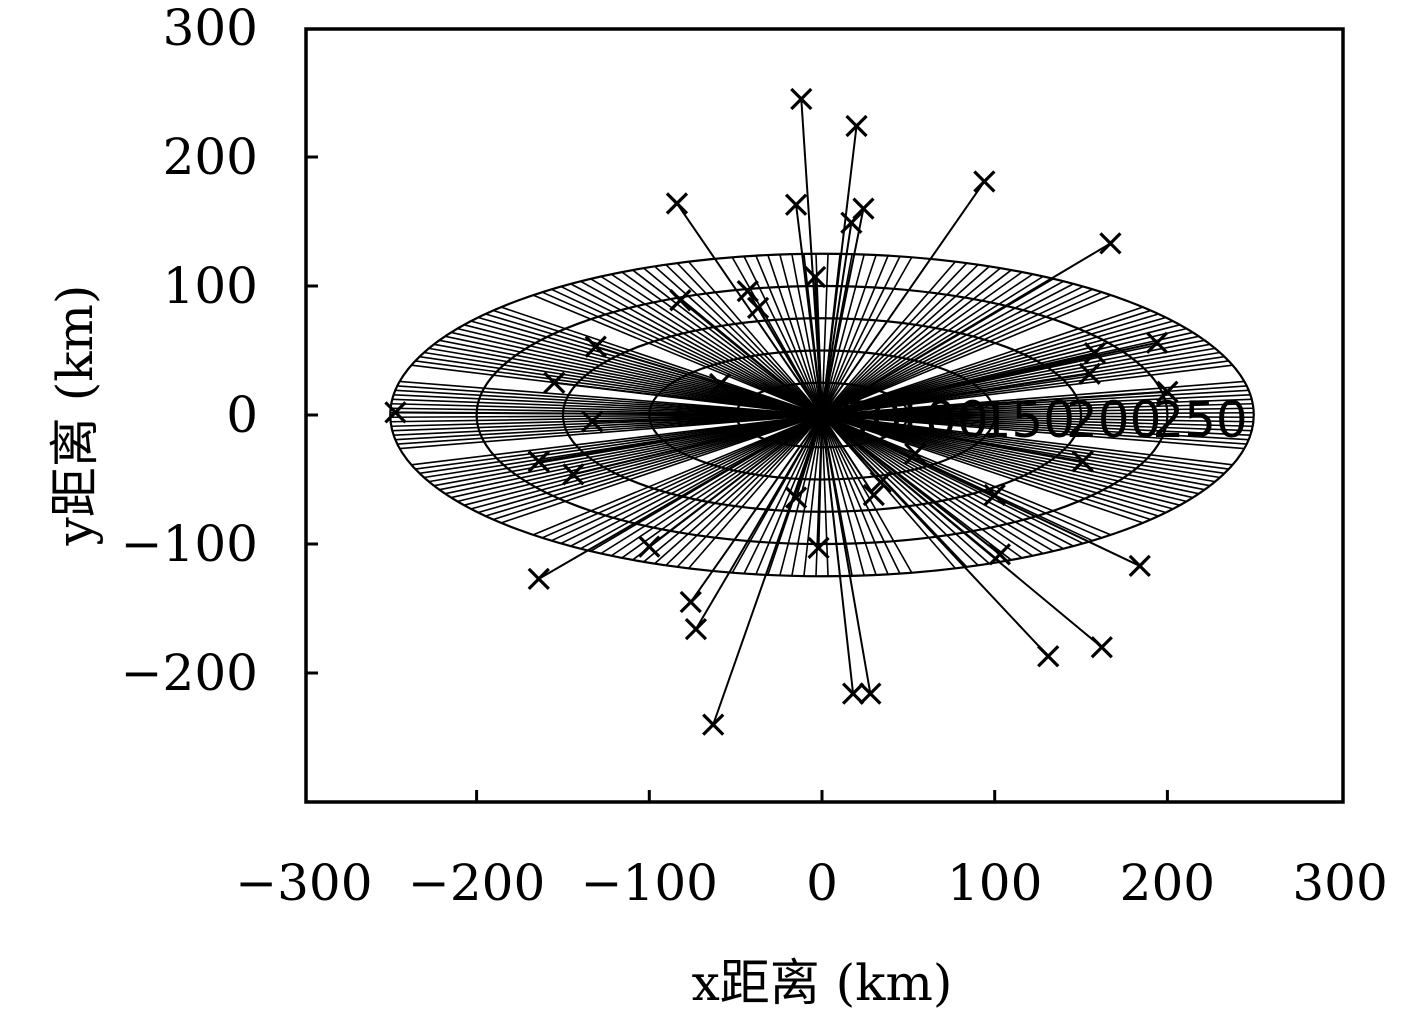  I want to click on y-tick-label: 0, so click(242, 415).